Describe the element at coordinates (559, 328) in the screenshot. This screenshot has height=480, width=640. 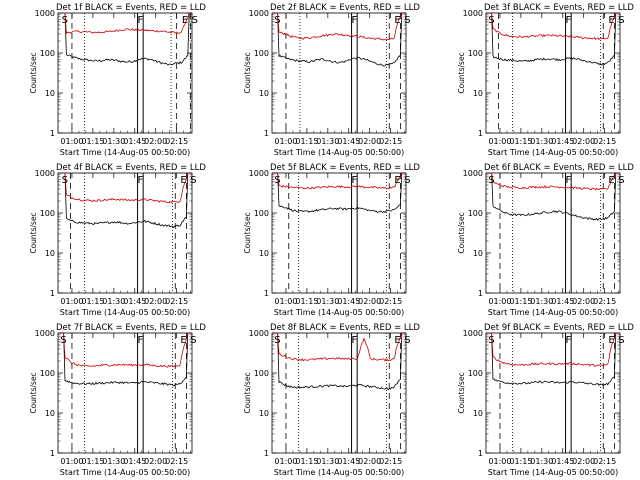
I see `panel-title: Det 9f BLACK = Events, RED = LLD` at that location.